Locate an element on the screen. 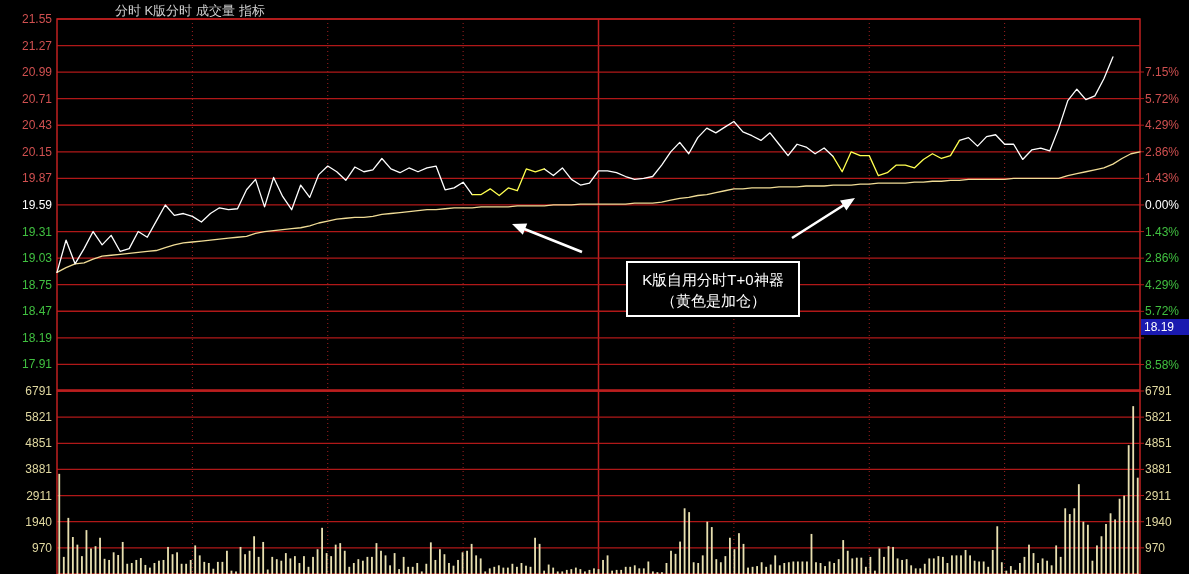 The height and width of the screenshot is (574, 1189). y-tick-label: 19.31 is located at coordinates (37, 231).